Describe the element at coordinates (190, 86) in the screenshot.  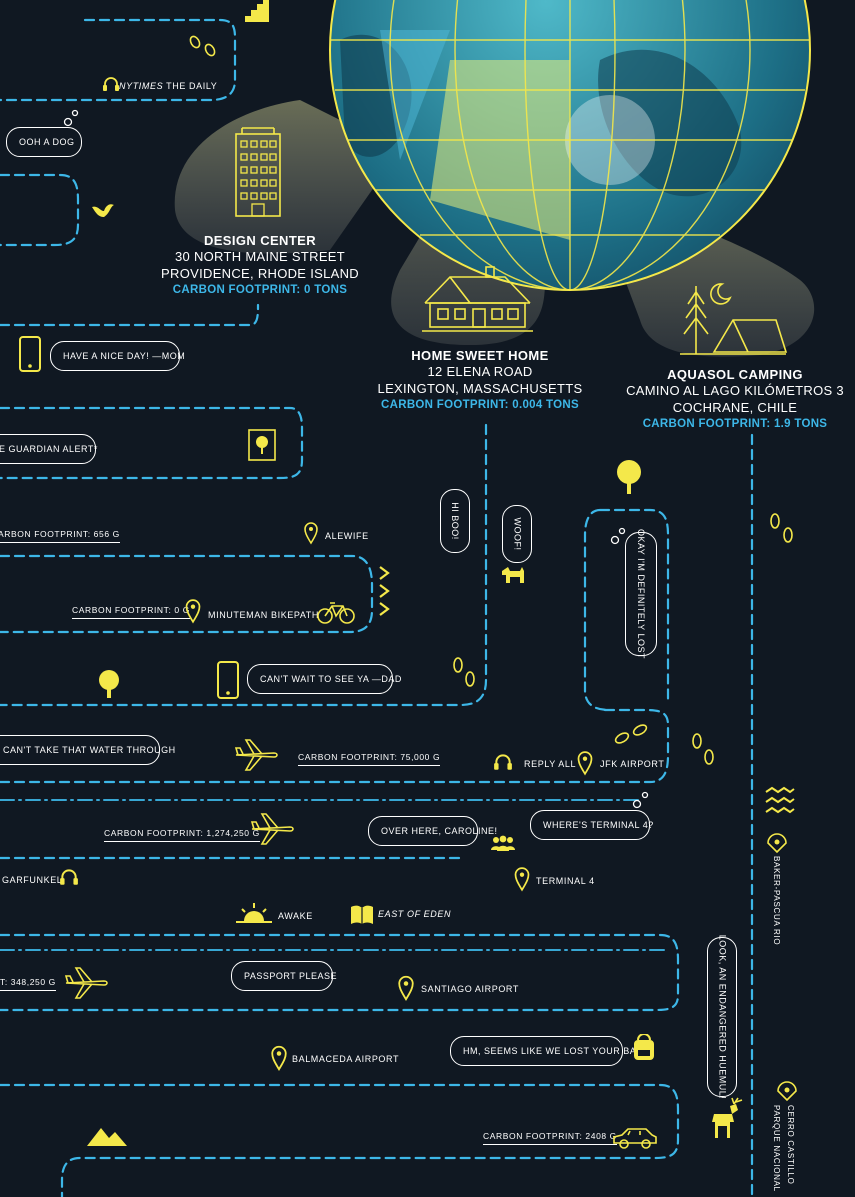
I see `label-rest: THE DAILY` at that location.